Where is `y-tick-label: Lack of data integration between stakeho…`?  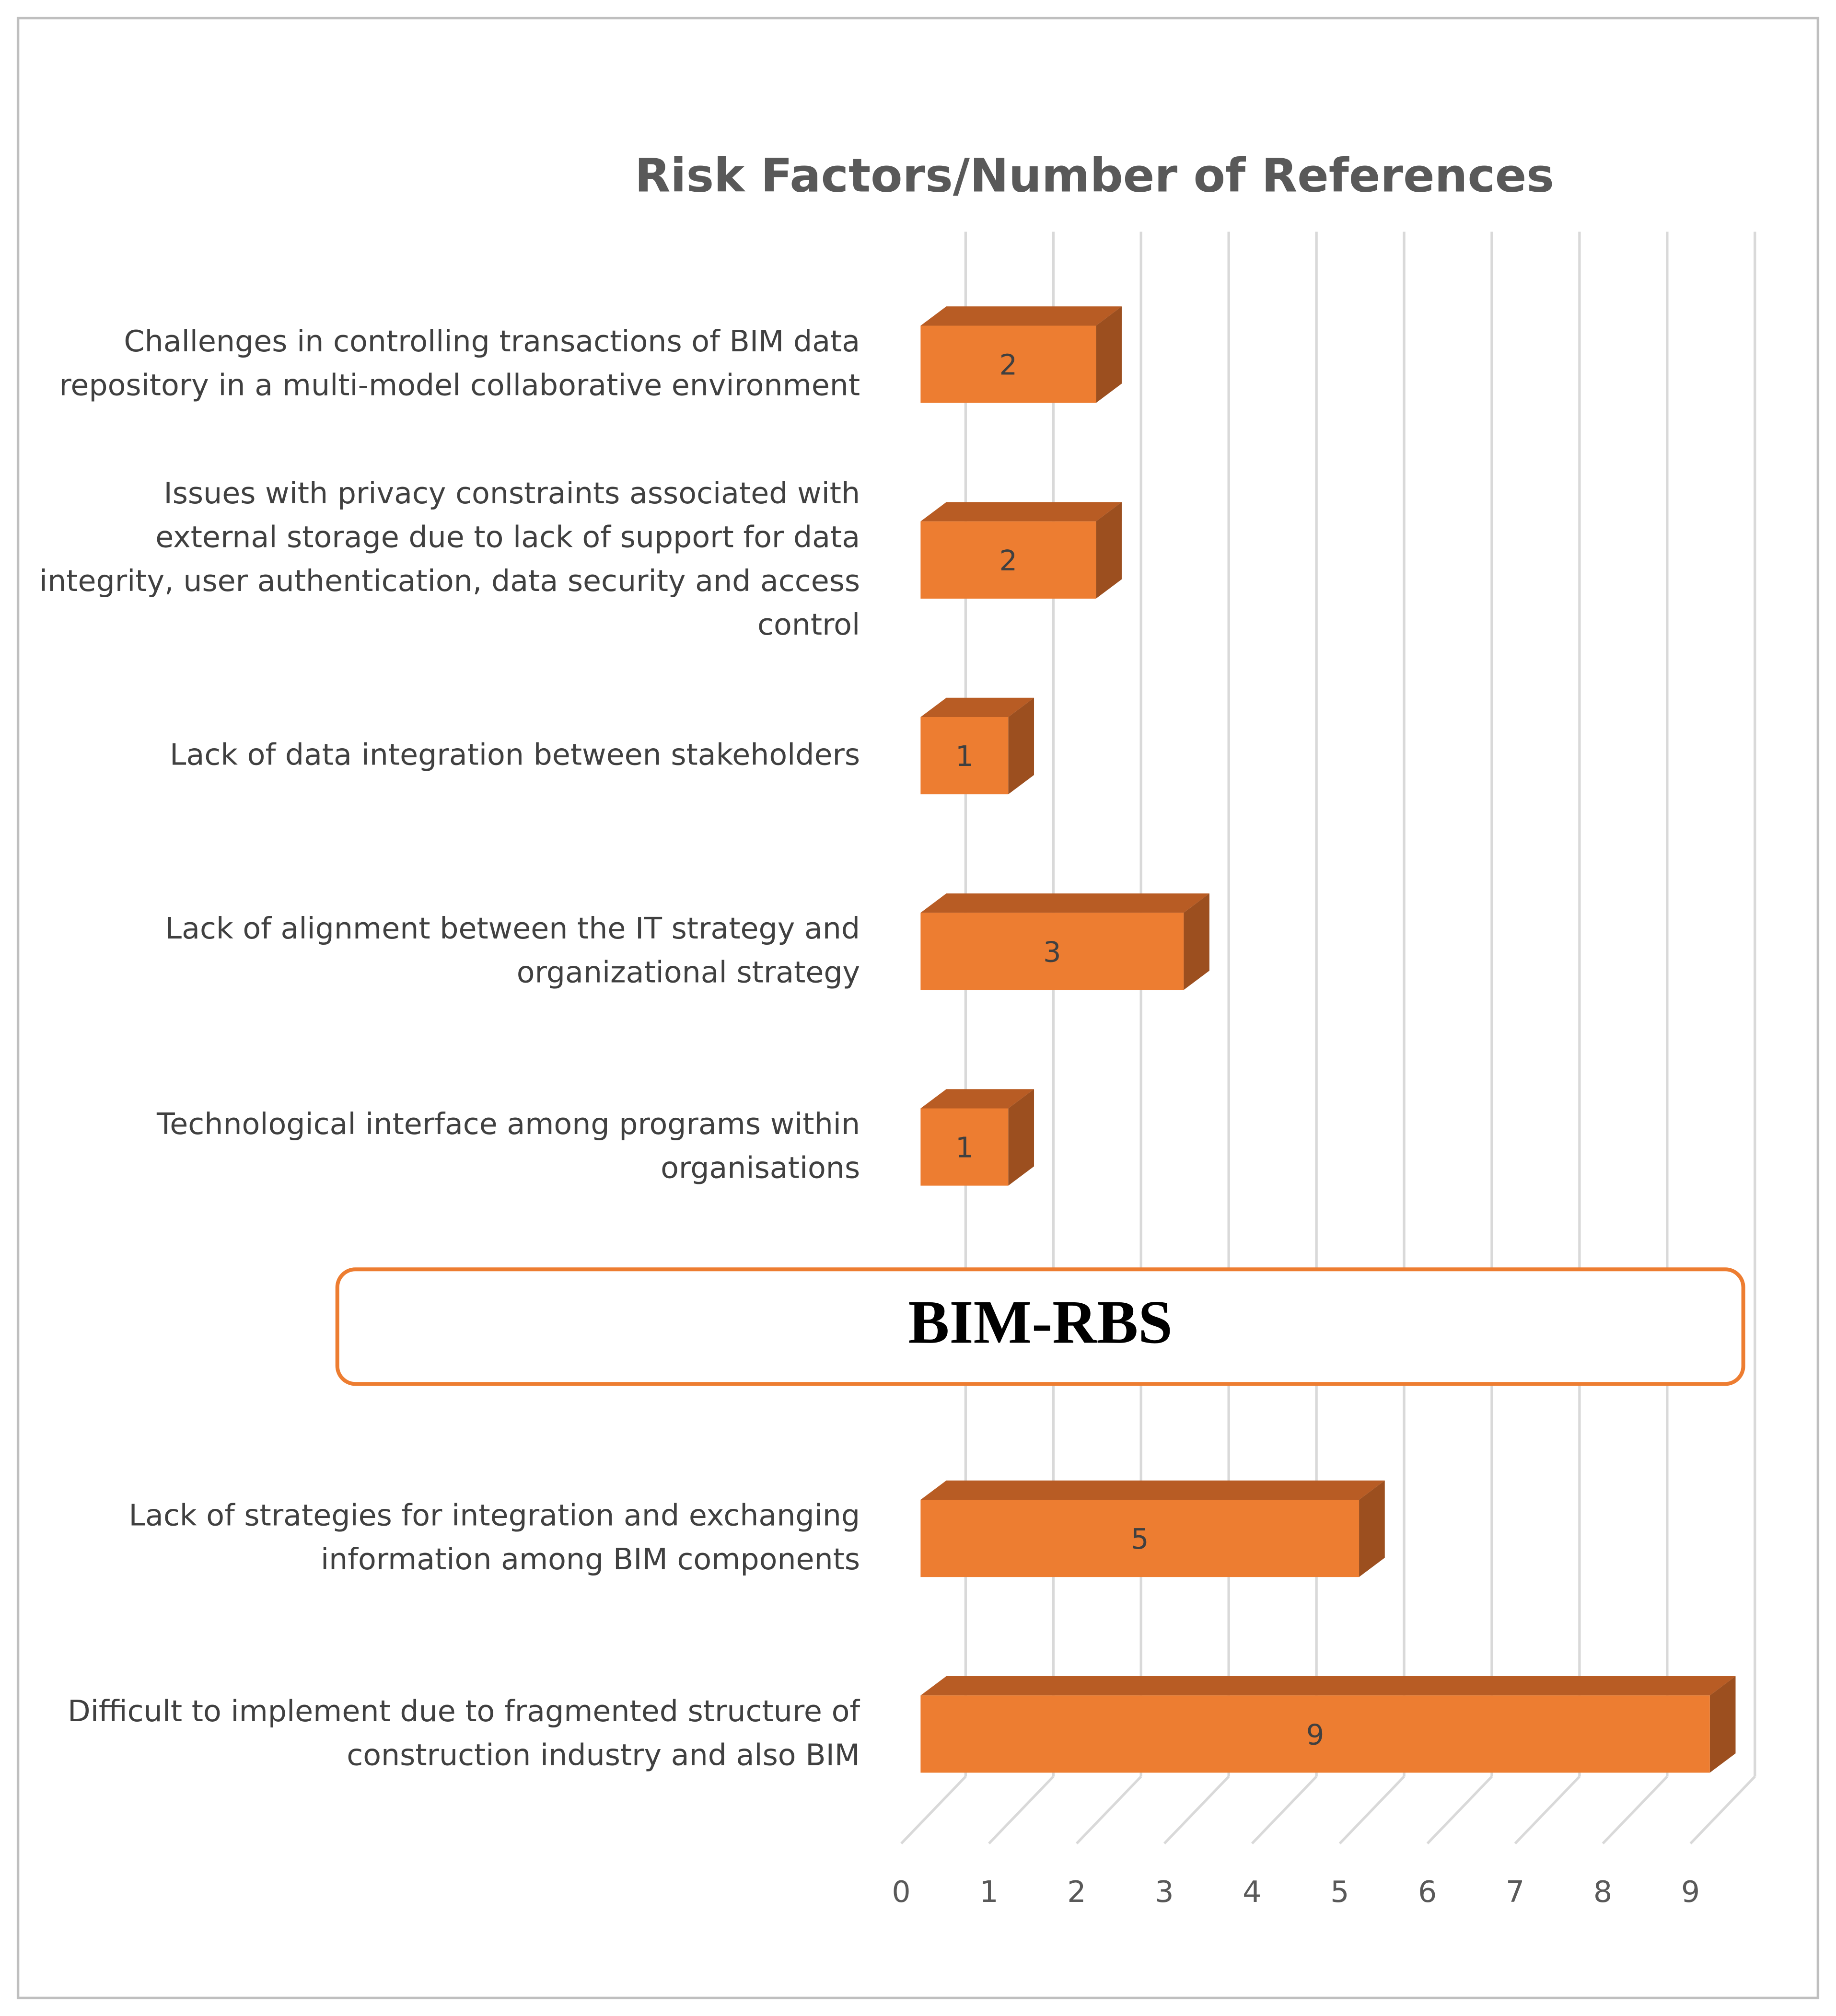
y-tick-label: Lack of data integration between stakeho… is located at coordinates (515, 756).